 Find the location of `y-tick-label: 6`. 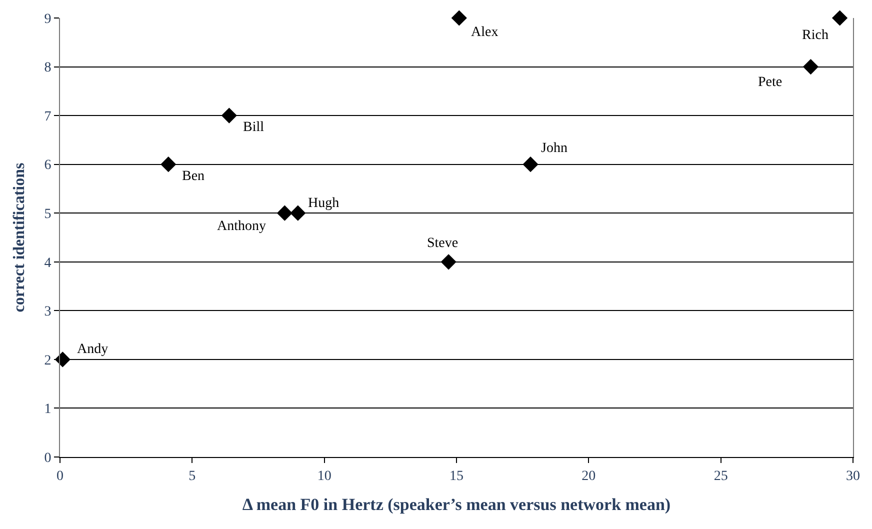

y-tick-label: 6 is located at coordinates (48, 166).